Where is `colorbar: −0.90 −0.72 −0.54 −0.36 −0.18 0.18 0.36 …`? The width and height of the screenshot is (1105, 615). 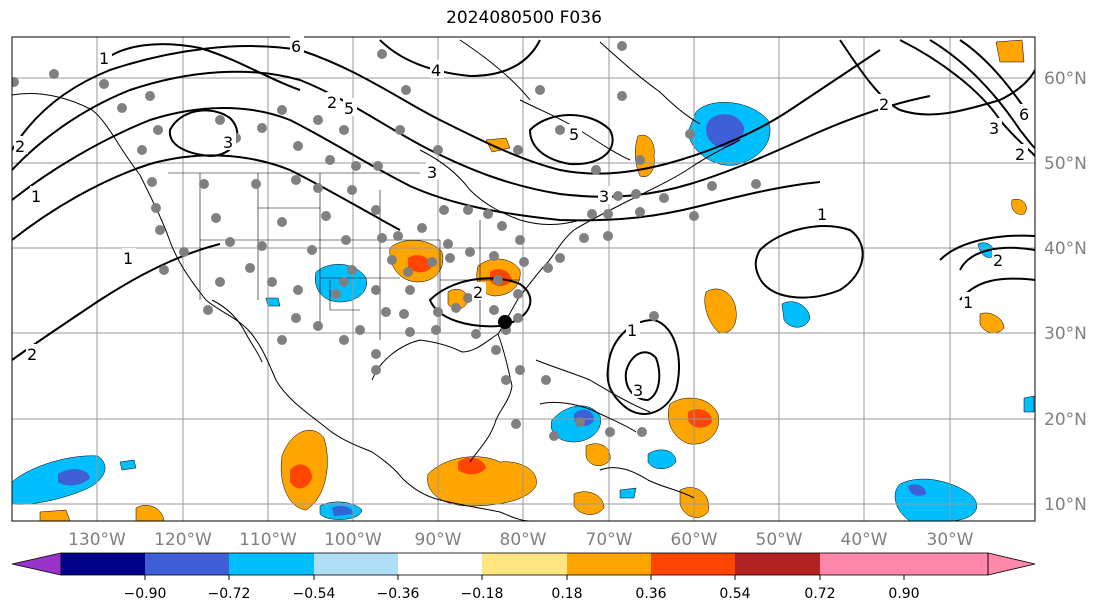 colorbar: −0.90 −0.72 −0.54 −0.36 −0.18 0.18 0.36 … is located at coordinates (523, 577).